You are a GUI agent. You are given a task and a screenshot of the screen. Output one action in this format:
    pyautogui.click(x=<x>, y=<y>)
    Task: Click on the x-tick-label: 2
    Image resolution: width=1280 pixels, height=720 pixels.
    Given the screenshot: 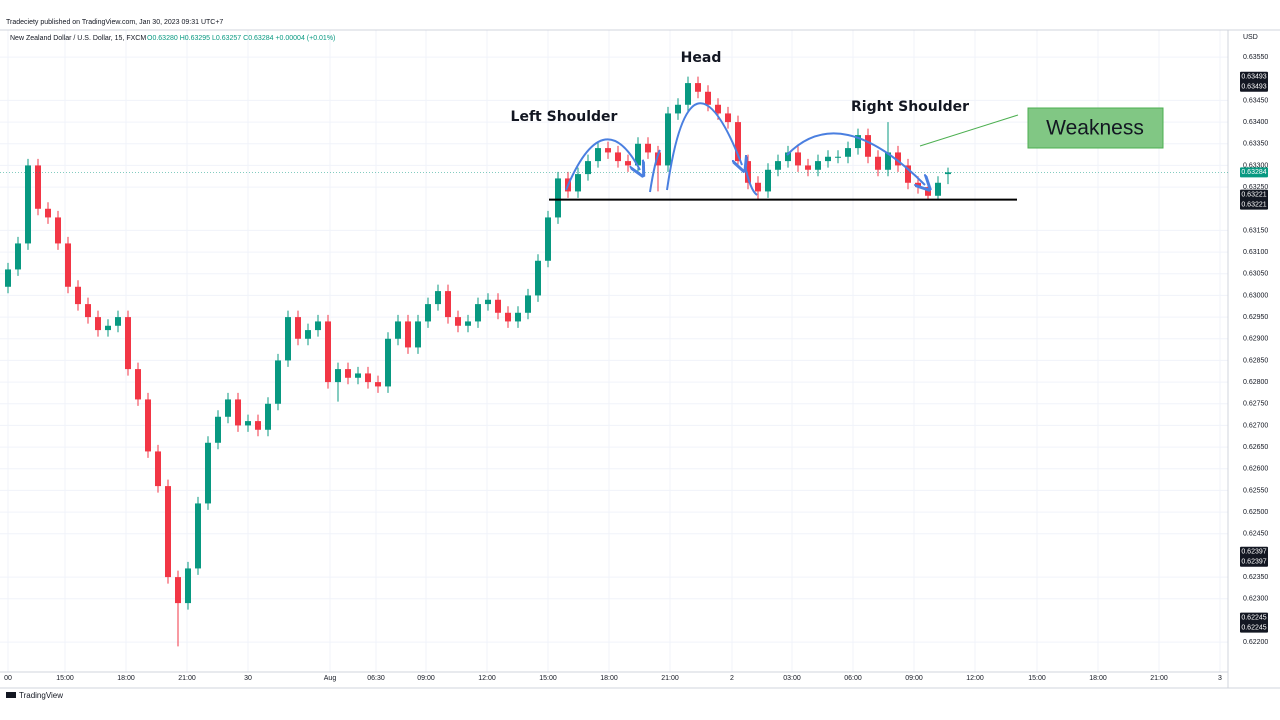 What is the action you would take?
    pyautogui.click(x=732, y=678)
    